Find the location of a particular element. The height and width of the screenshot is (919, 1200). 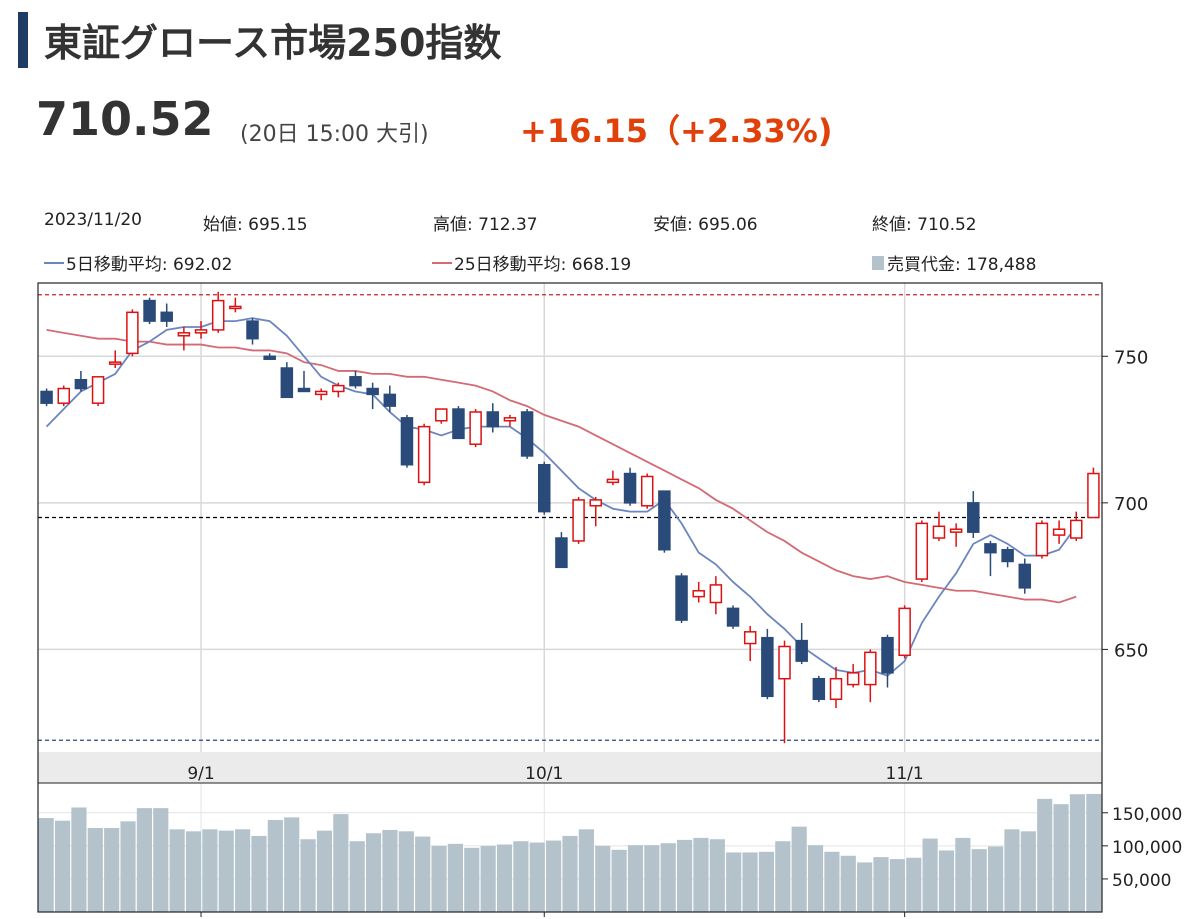

volume-tick-label: 150,000 is located at coordinates (1147, 815).